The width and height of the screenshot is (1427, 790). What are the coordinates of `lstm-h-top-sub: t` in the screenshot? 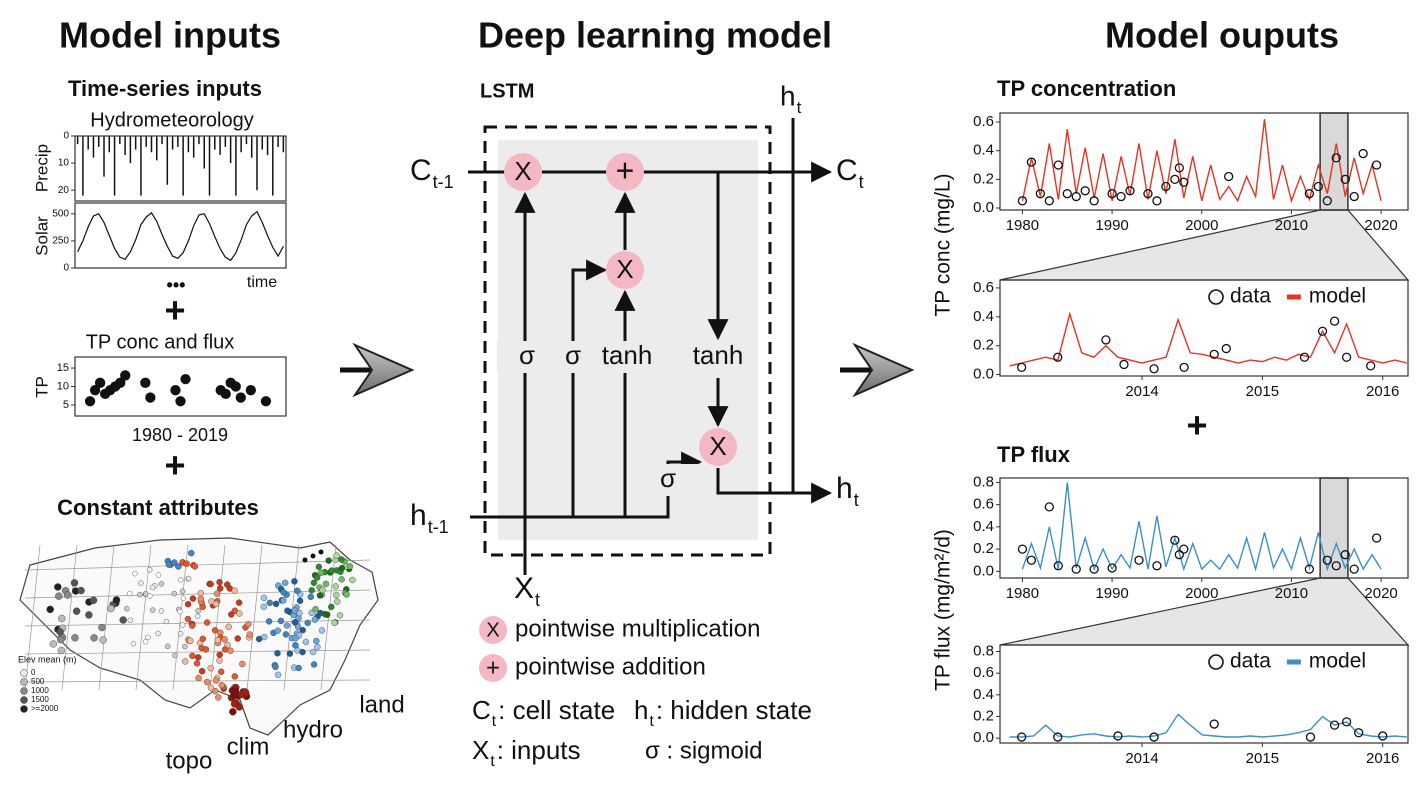 It's located at (799, 107).